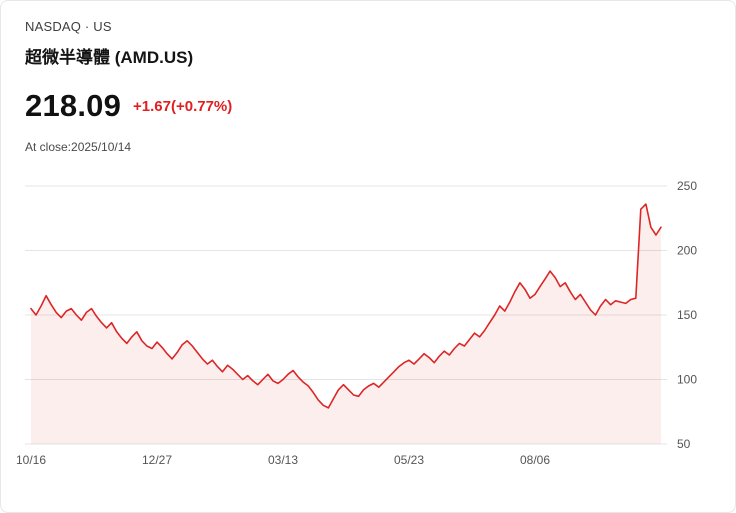  I want to click on as-of-timestamp: At close:2025/10/14, so click(78, 147).